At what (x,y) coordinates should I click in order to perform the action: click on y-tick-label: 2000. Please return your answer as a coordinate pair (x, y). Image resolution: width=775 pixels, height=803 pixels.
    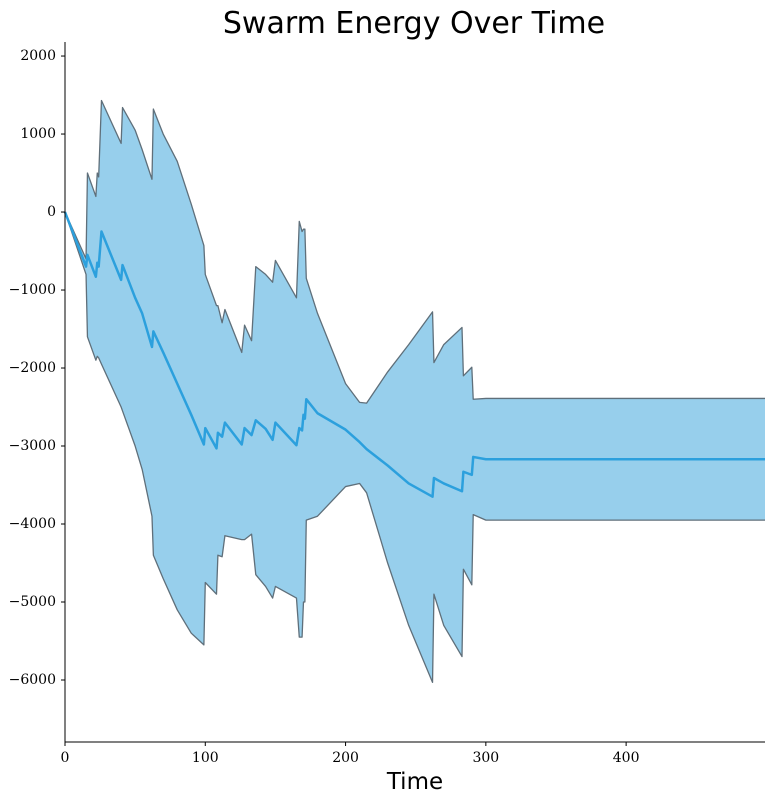
    Looking at the image, I should click on (38, 56).